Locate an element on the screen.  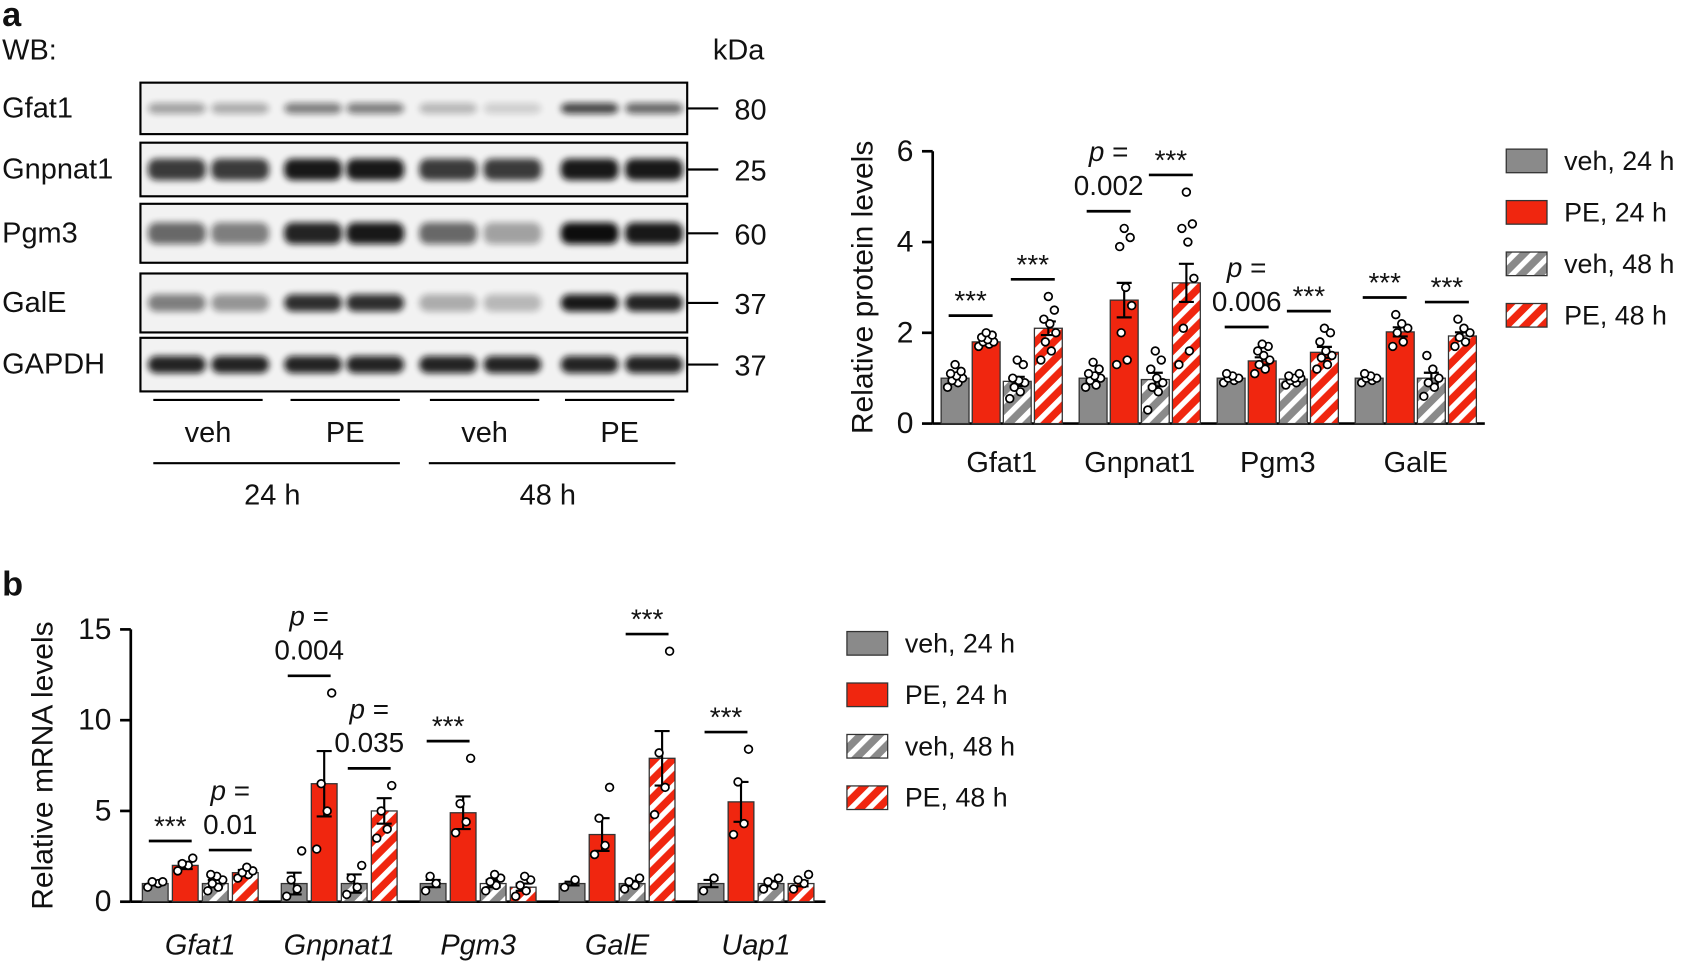
bar is located at coordinates (185, 883).